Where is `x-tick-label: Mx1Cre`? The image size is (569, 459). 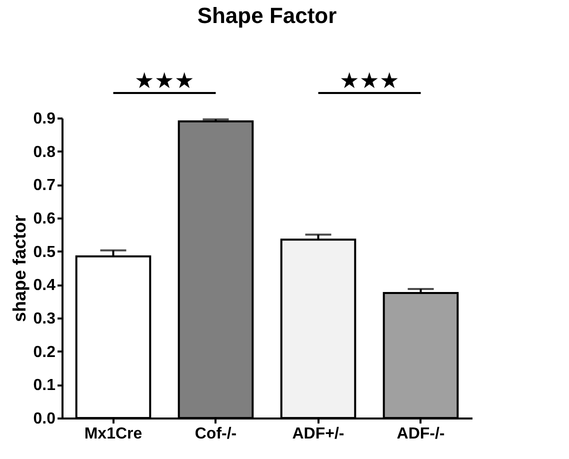 x-tick-label: Mx1Cre is located at coordinates (113, 434).